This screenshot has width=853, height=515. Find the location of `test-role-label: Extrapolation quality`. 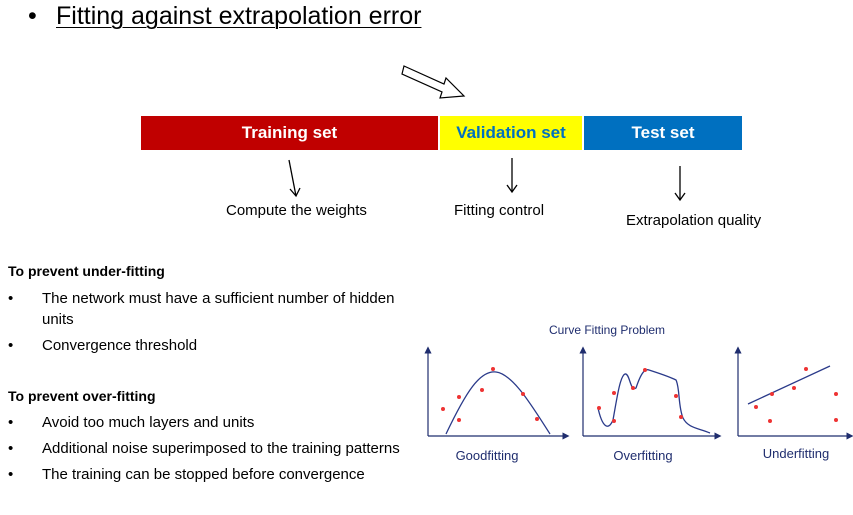

test-role-label: Extrapolation quality is located at coordinates (694, 220).